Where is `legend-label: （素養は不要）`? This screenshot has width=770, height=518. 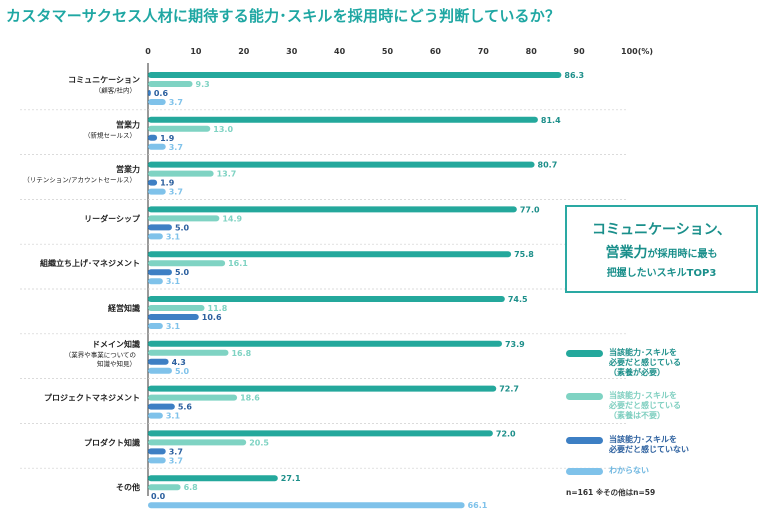
legend-label: （素養は不要） is located at coordinates (637, 415).